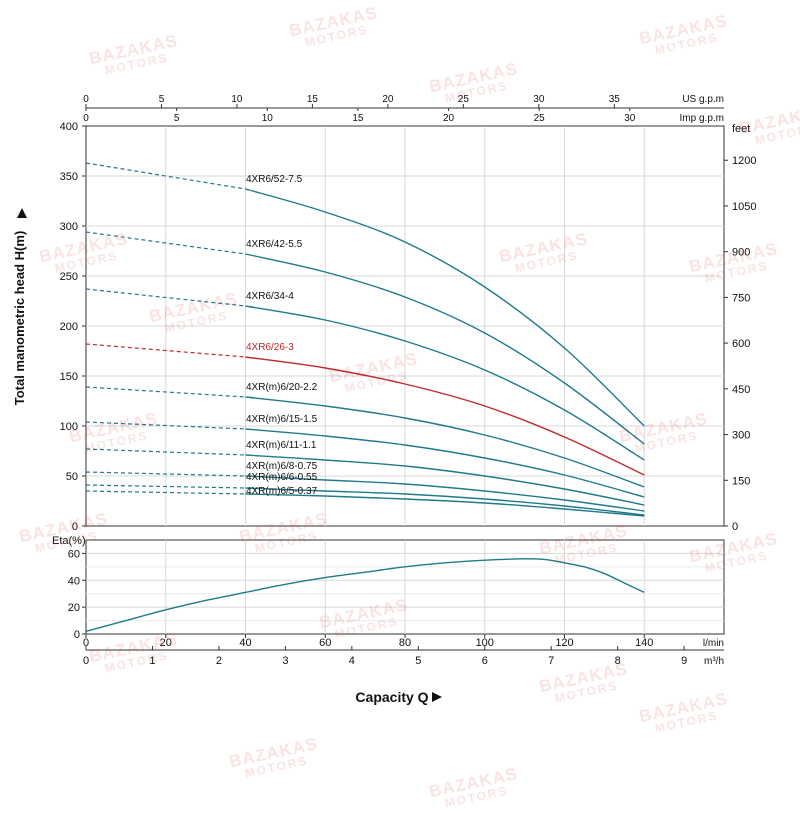 This screenshot has width=800, height=814. What do you see at coordinates (69, 227) in the screenshot?
I see `head-y-tick-label: 300` at bounding box center [69, 227].